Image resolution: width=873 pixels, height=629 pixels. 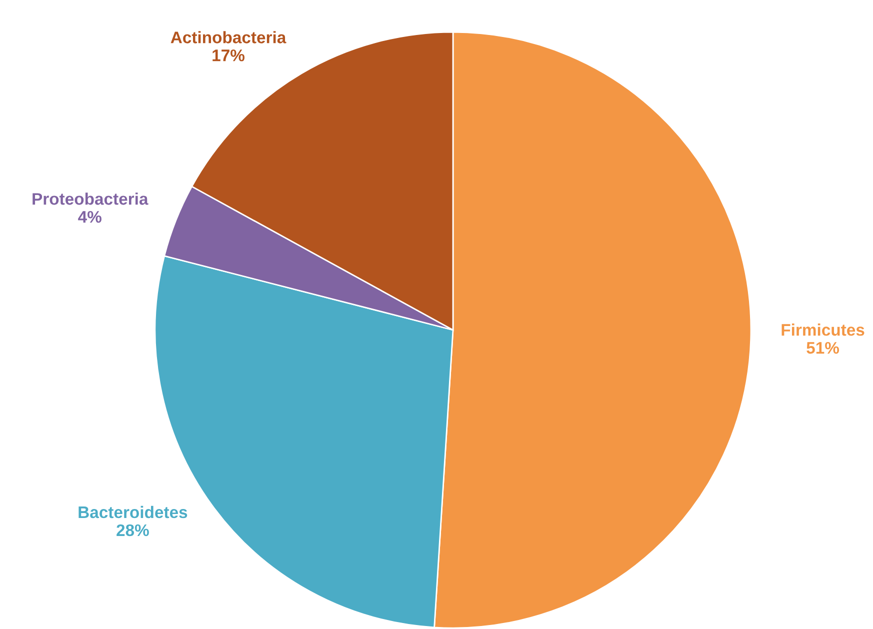 What do you see at coordinates (132, 530) in the screenshot?
I see `data-label: 28%` at bounding box center [132, 530].